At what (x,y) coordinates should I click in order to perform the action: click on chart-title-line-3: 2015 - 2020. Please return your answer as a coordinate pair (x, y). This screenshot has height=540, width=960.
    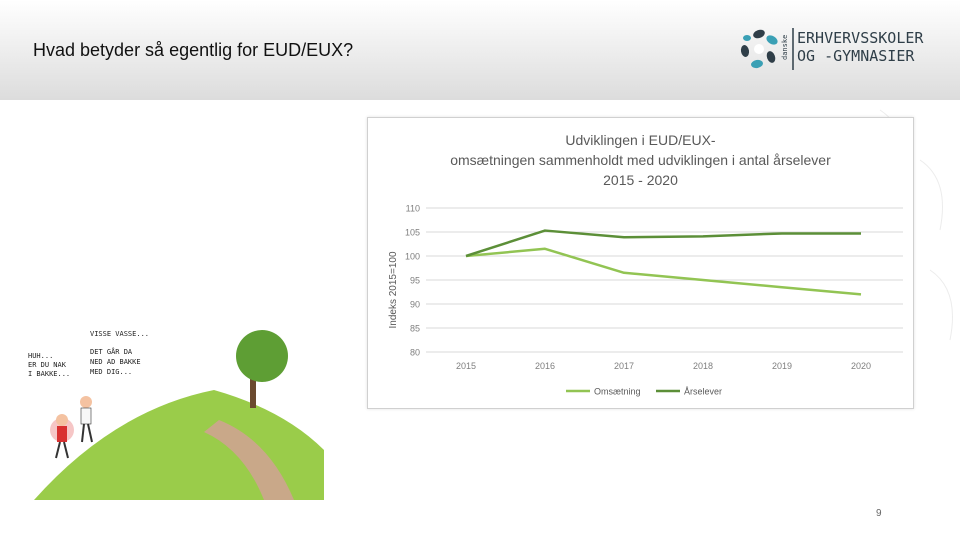
    Looking at the image, I should click on (640, 180).